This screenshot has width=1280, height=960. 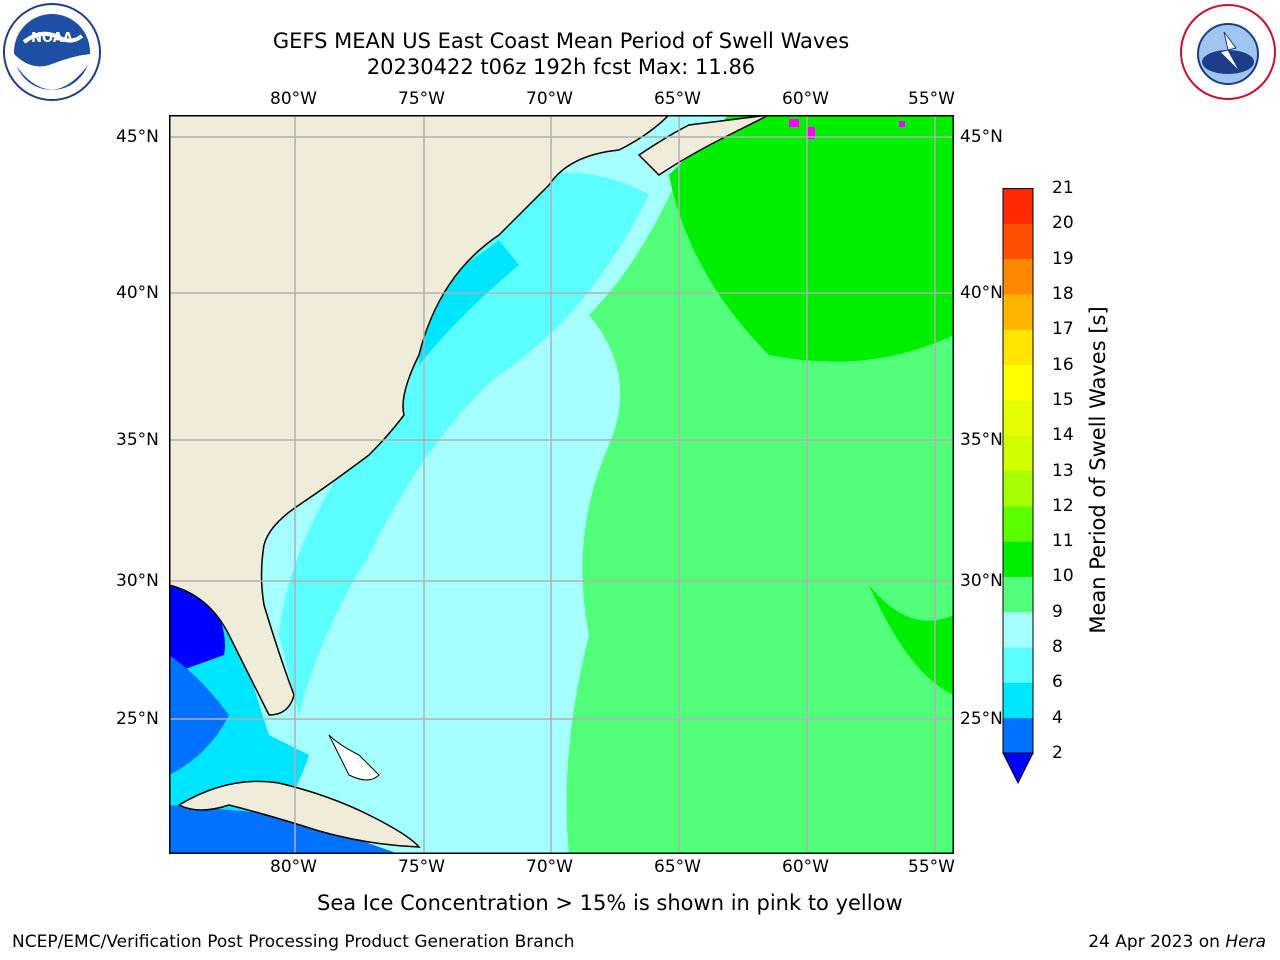 I want to click on colorbar-tick-label: 12, so click(x=1063, y=505).